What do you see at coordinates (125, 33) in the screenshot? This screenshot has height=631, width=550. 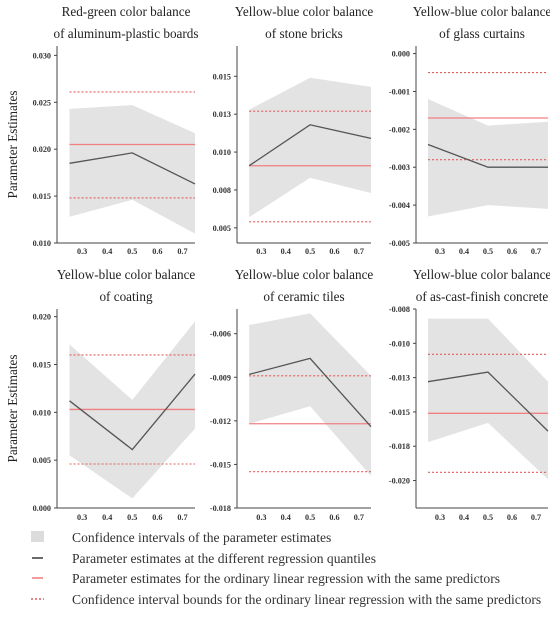 I see `chart-title: of aluminum-plastic boards` at bounding box center [125, 33].